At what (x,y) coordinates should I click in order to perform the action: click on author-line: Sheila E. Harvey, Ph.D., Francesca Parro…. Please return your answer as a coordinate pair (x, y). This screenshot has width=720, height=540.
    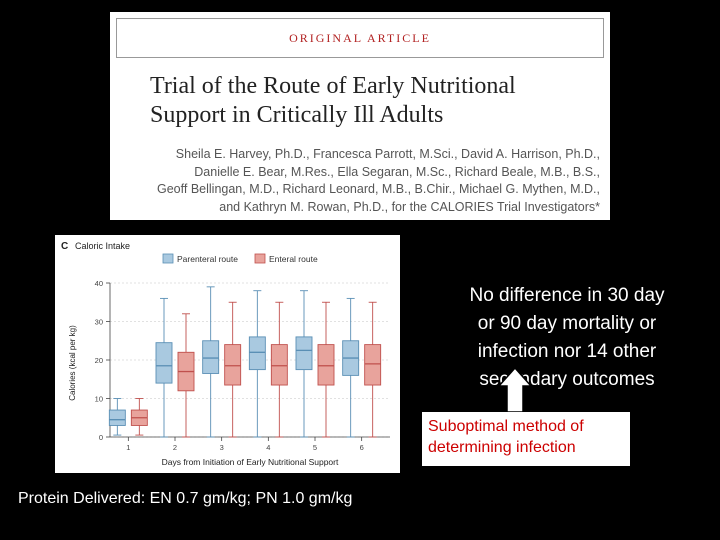
    Looking at the image, I should click on (387, 154).